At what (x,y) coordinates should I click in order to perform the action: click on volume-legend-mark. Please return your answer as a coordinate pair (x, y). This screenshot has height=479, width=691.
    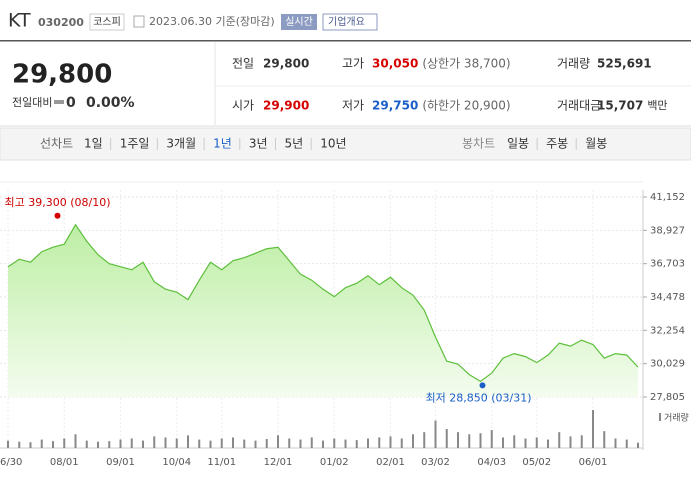
    Looking at the image, I should click on (660, 417).